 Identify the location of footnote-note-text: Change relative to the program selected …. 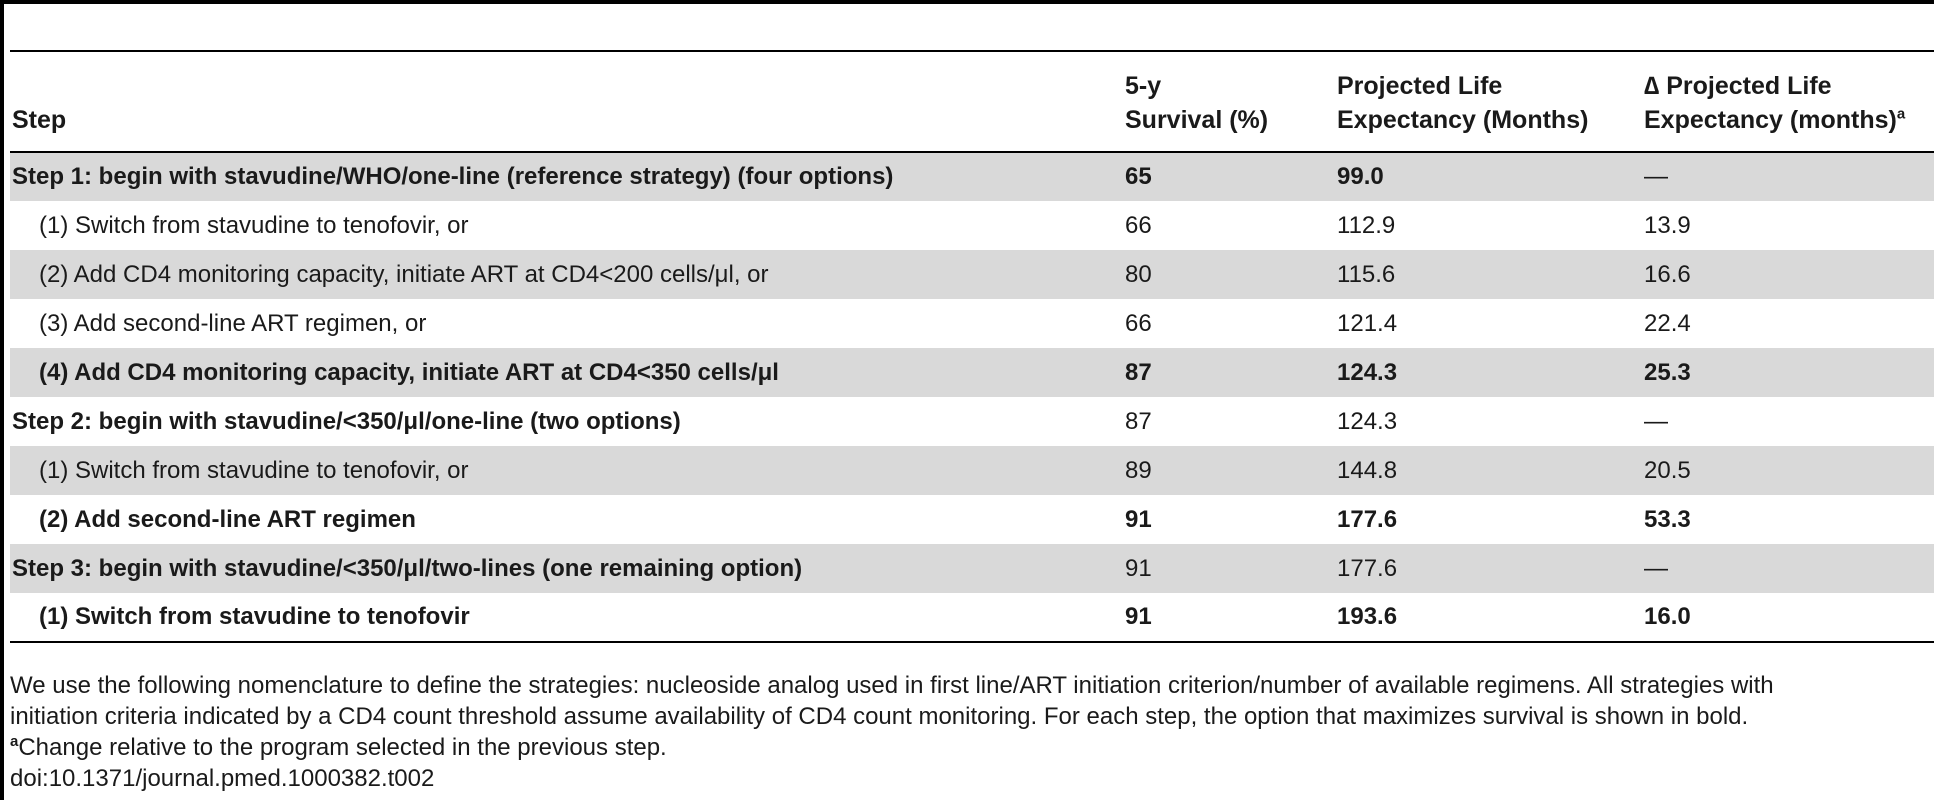
(342, 747).